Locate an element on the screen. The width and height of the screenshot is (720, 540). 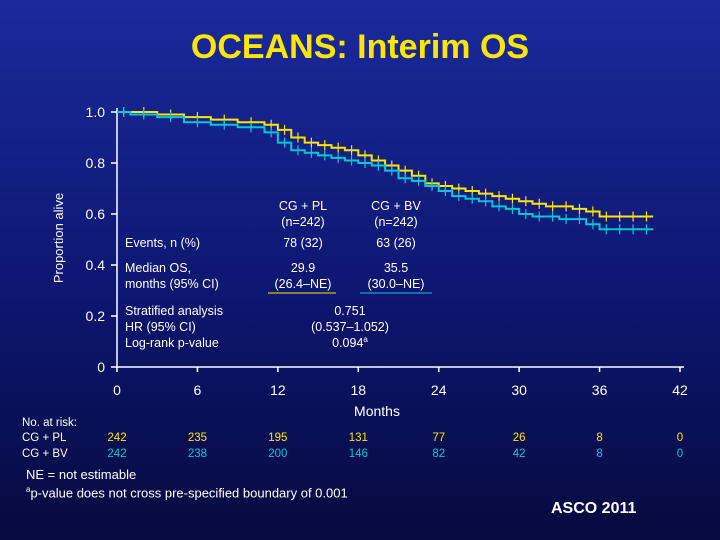
y-tick-label: 0.2 is located at coordinates (96, 316).